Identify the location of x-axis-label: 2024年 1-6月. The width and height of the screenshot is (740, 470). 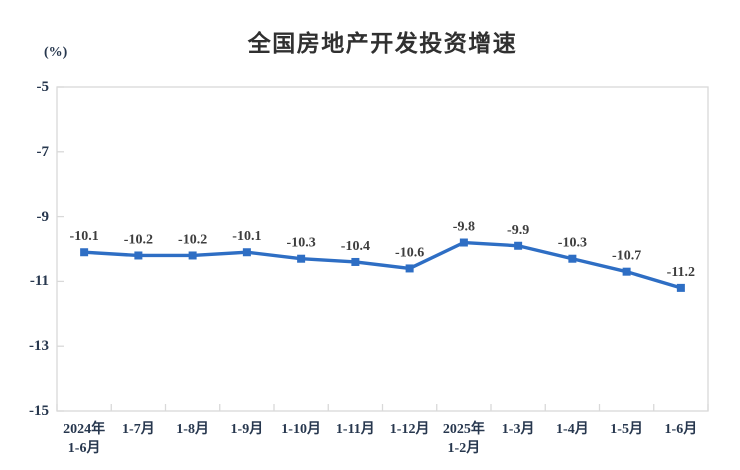
(84, 439).